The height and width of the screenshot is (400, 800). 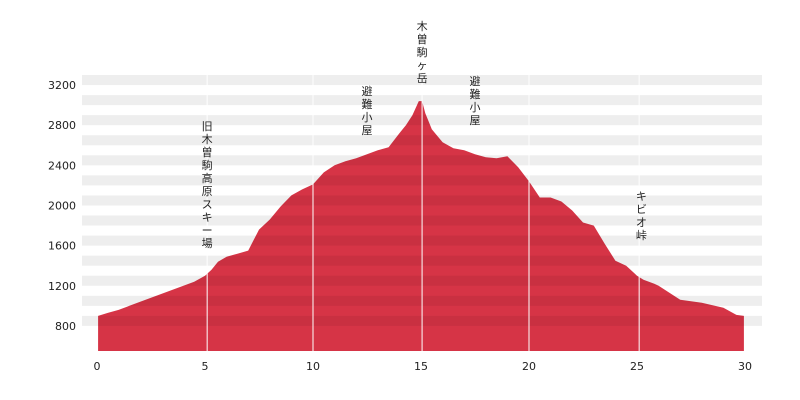 I want to click on y-tick-label: 3200, so click(x=62, y=85).